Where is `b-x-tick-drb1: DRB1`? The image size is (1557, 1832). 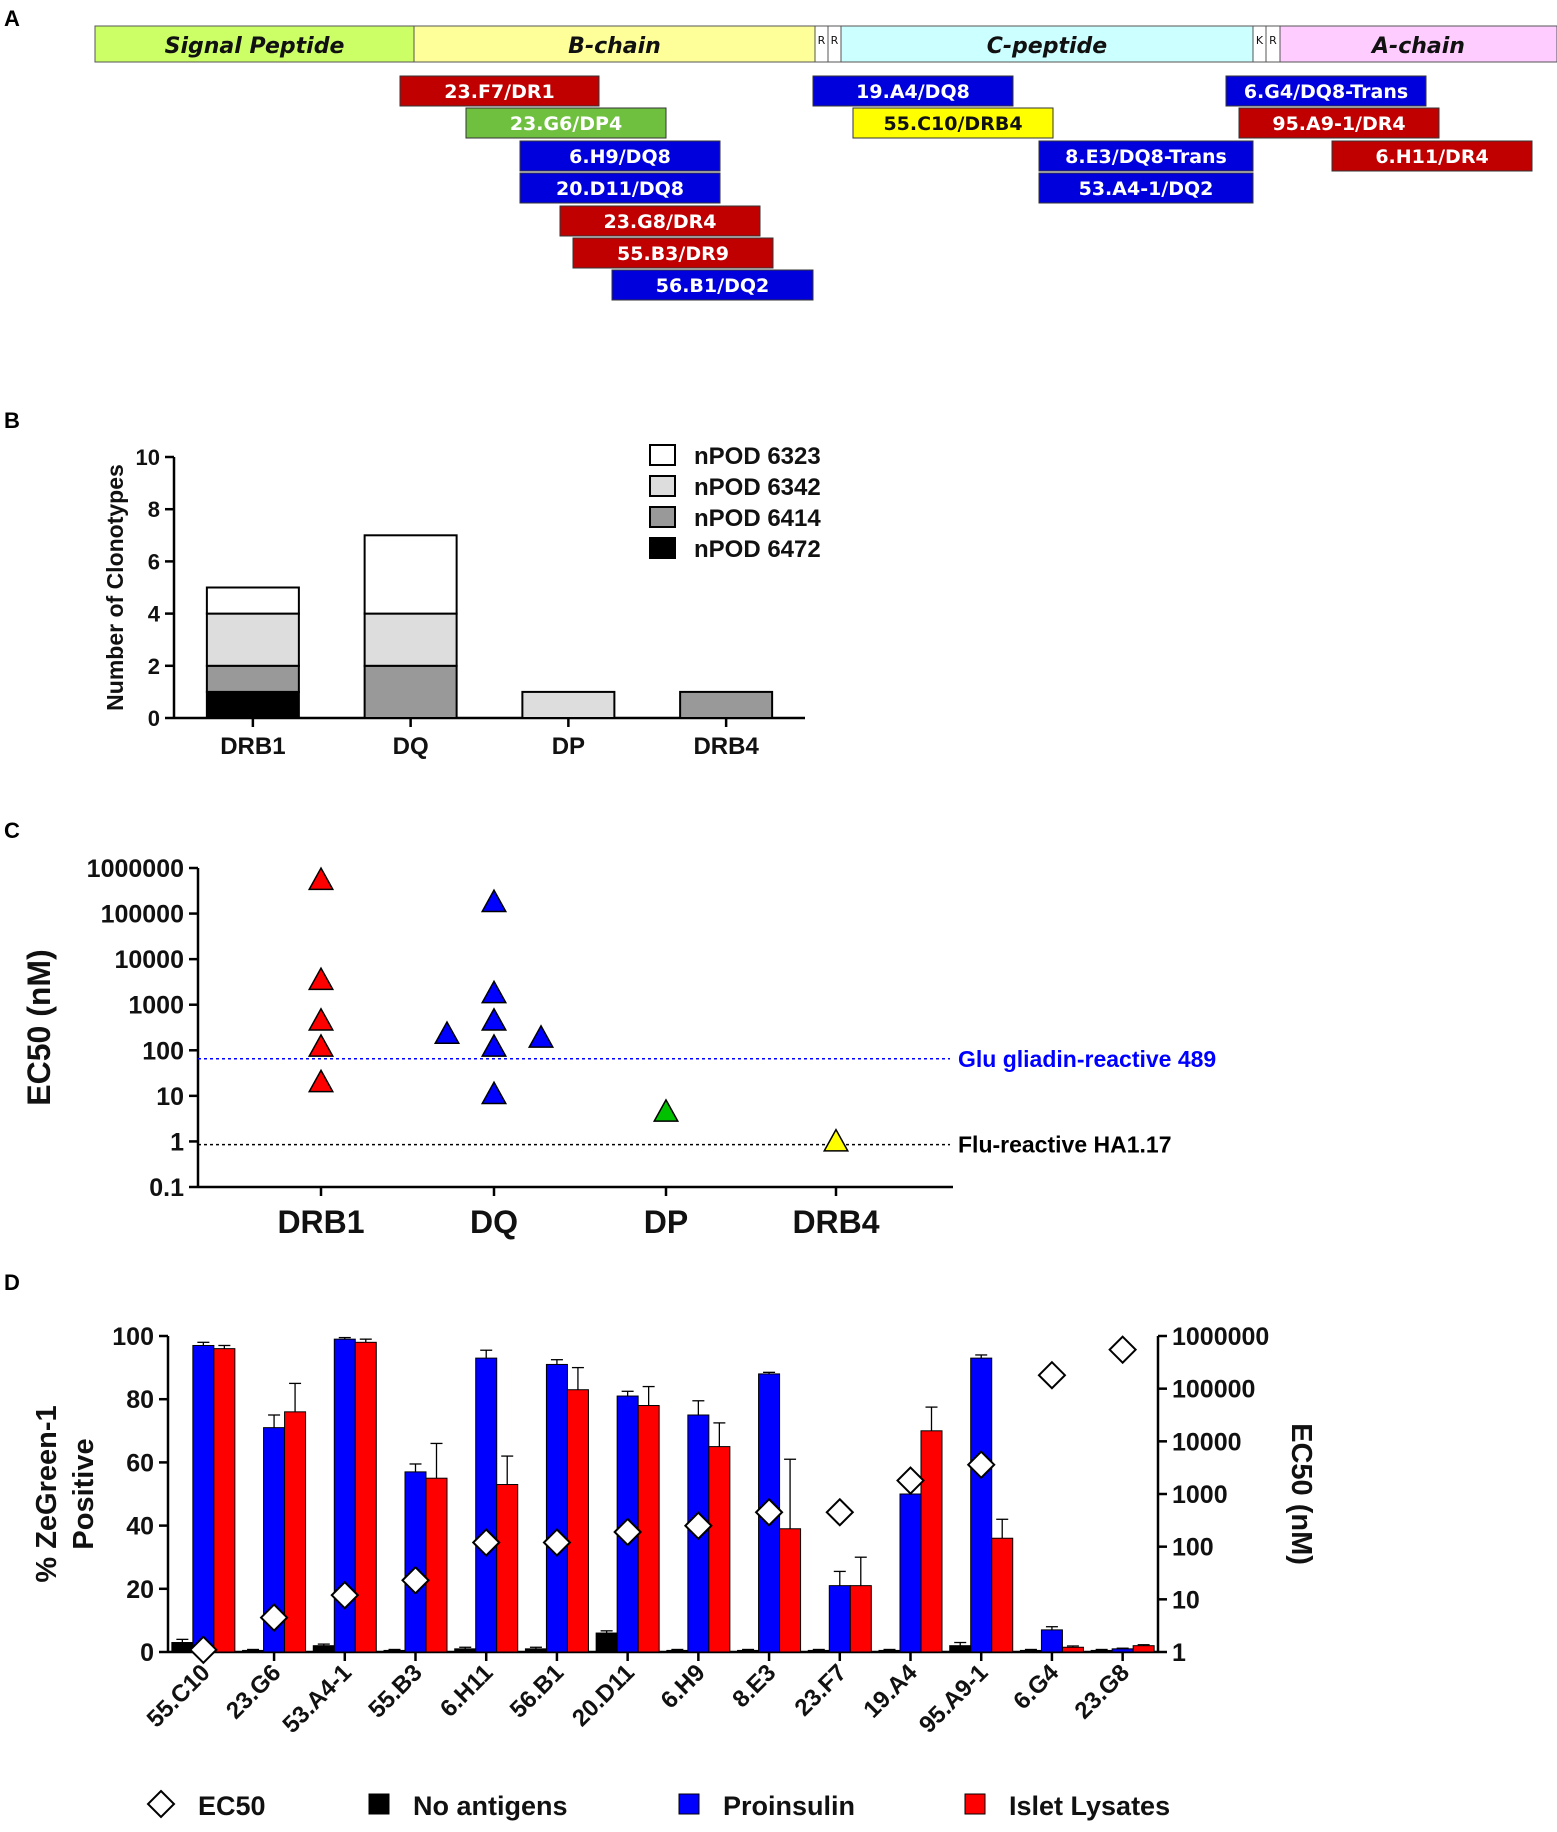
b-x-tick-drb1: DRB1 is located at coordinates (252, 746).